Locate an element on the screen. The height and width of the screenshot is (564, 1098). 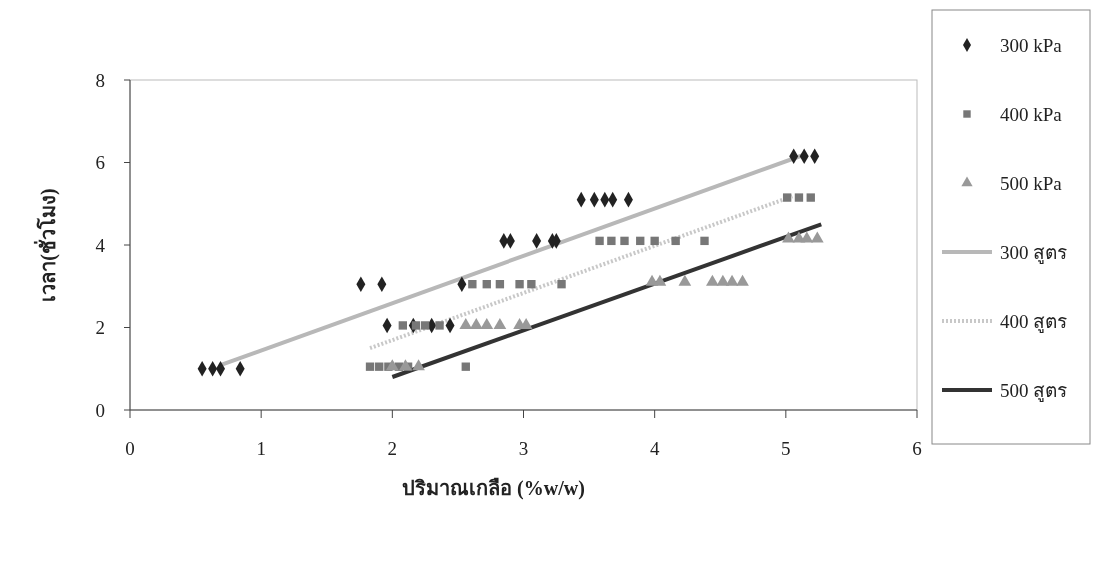
x-tick-label: 1 is located at coordinates (261, 448).